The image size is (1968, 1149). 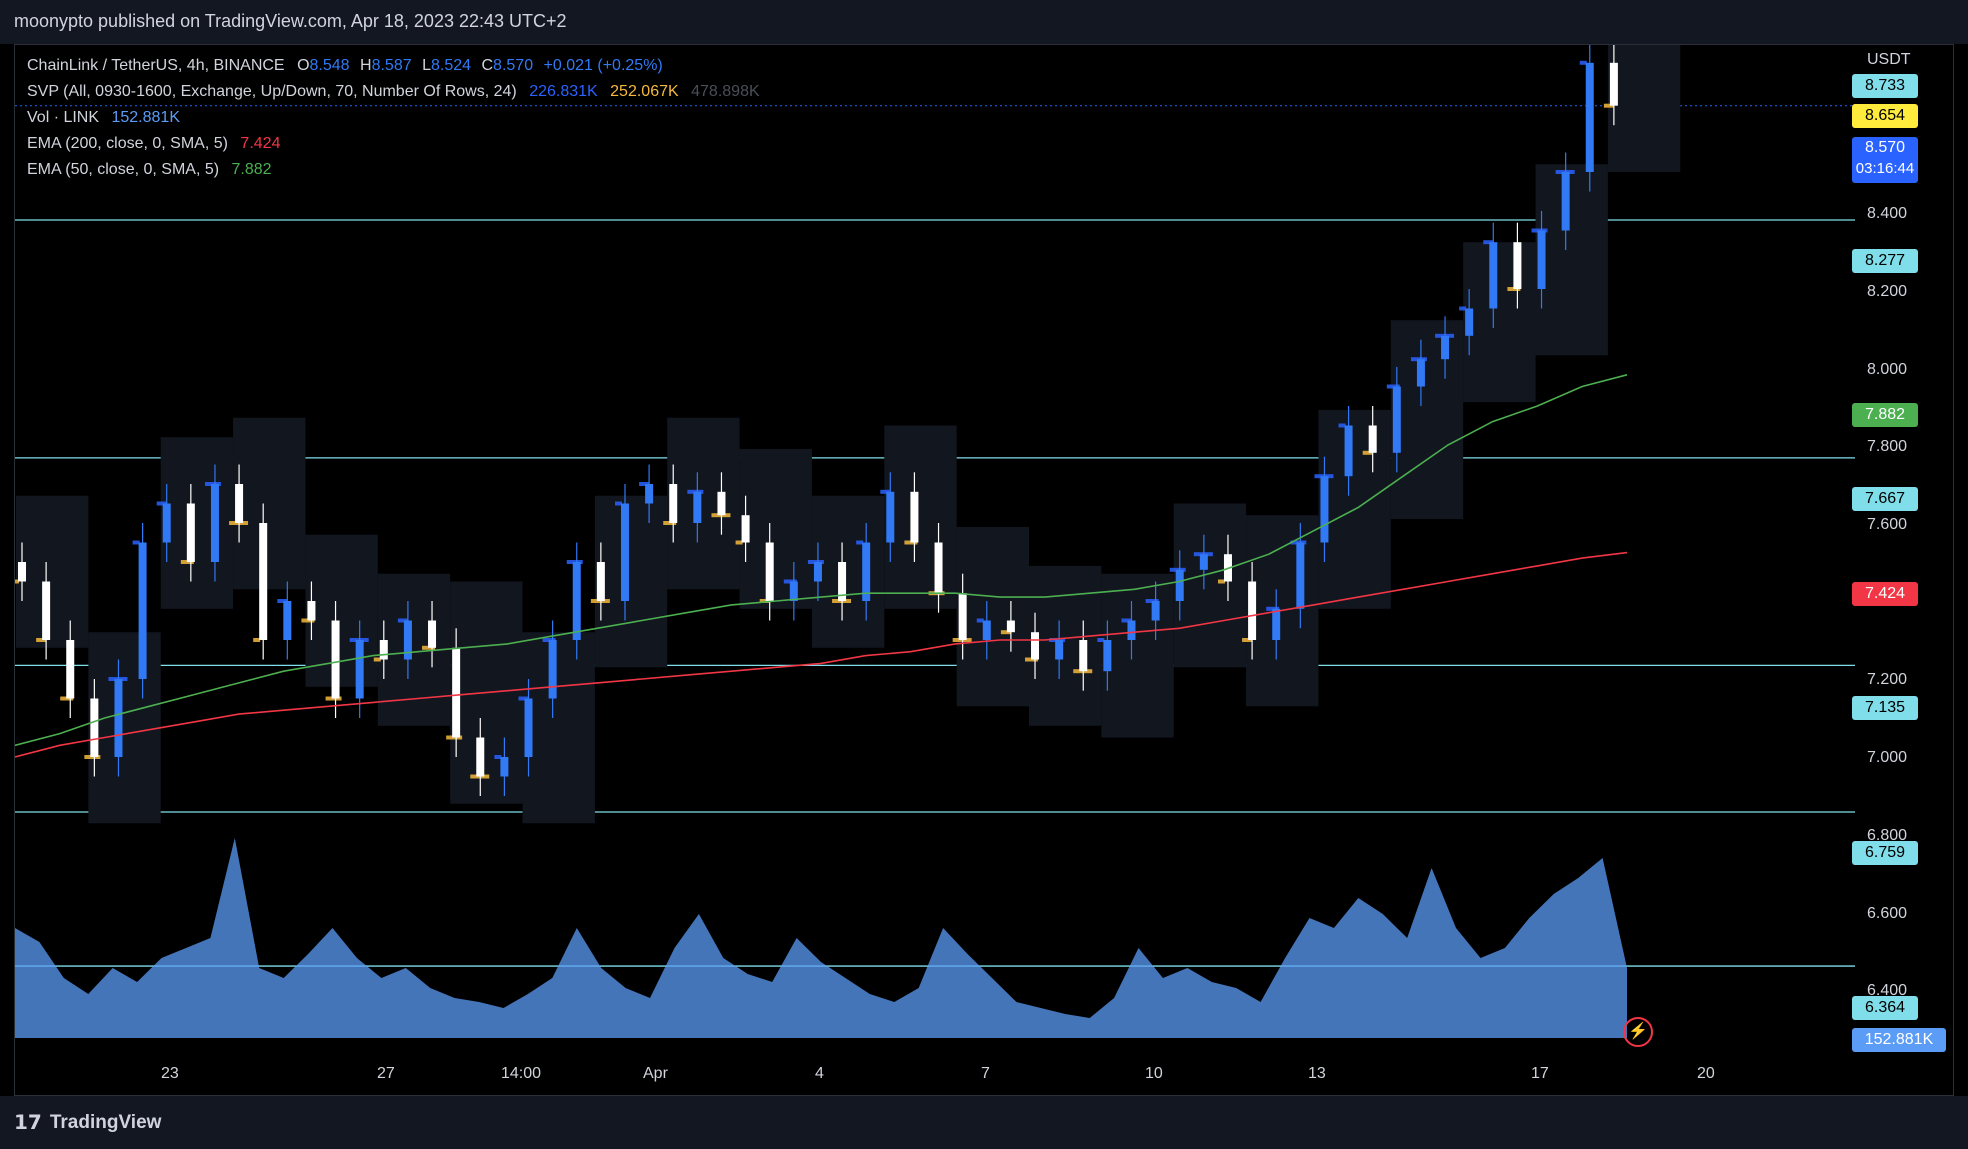 What do you see at coordinates (156, 65) in the screenshot?
I see `symbol-label: ChainLink / TetherUS, 4h, BINANCE` at bounding box center [156, 65].